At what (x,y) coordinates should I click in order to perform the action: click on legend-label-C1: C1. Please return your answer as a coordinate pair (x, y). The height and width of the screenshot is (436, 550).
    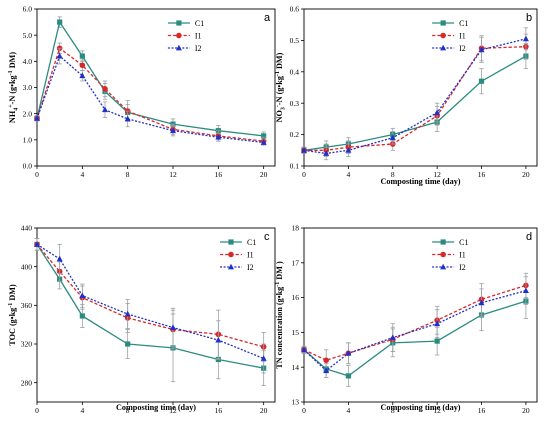
    Looking at the image, I should click on (463, 242).